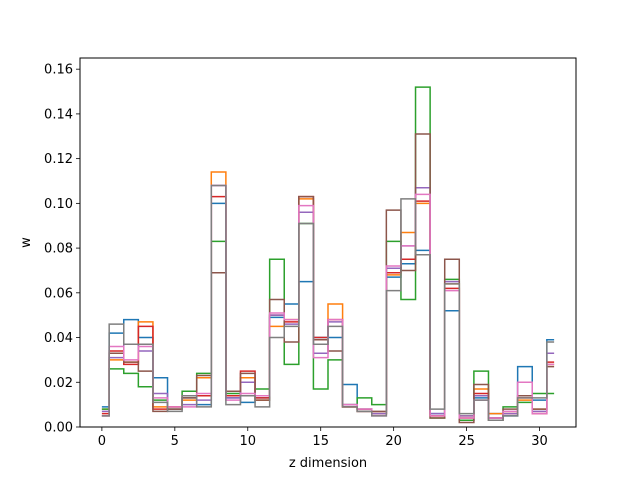 This screenshot has height=484, width=640. What do you see at coordinates (58, 383) in the screenshot?
I see `y-tick-label: 0.02` at bounding box center [58, 383].